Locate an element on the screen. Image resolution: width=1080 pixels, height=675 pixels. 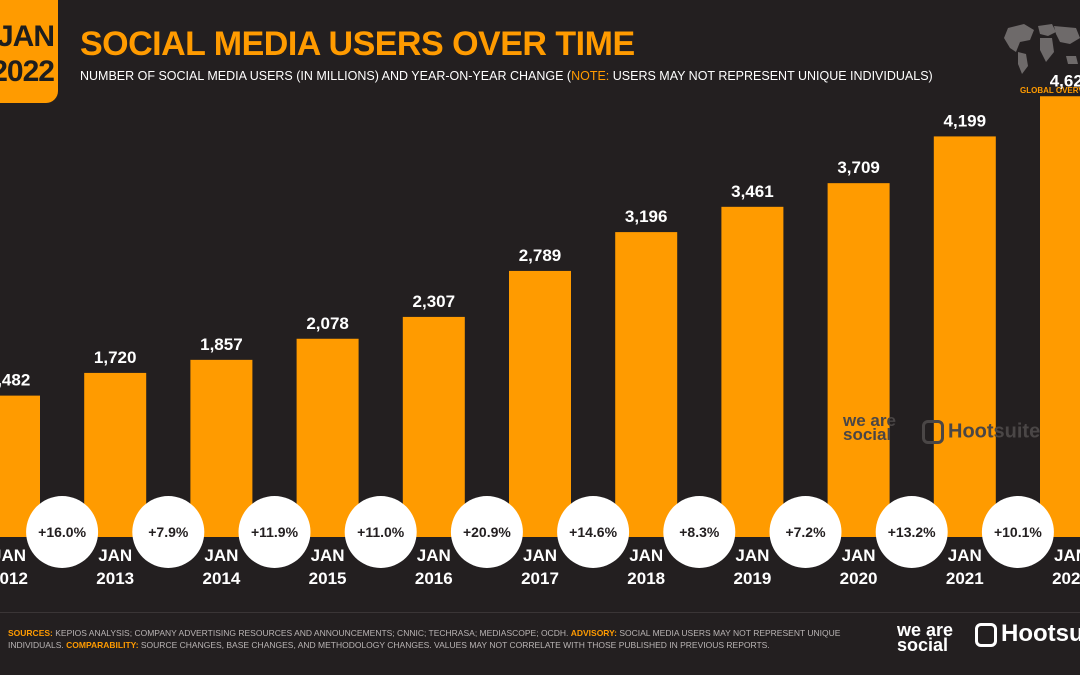
global-overview-section-marker: GLOBAL OVERVIEW is located at coordinates (1035, 63).